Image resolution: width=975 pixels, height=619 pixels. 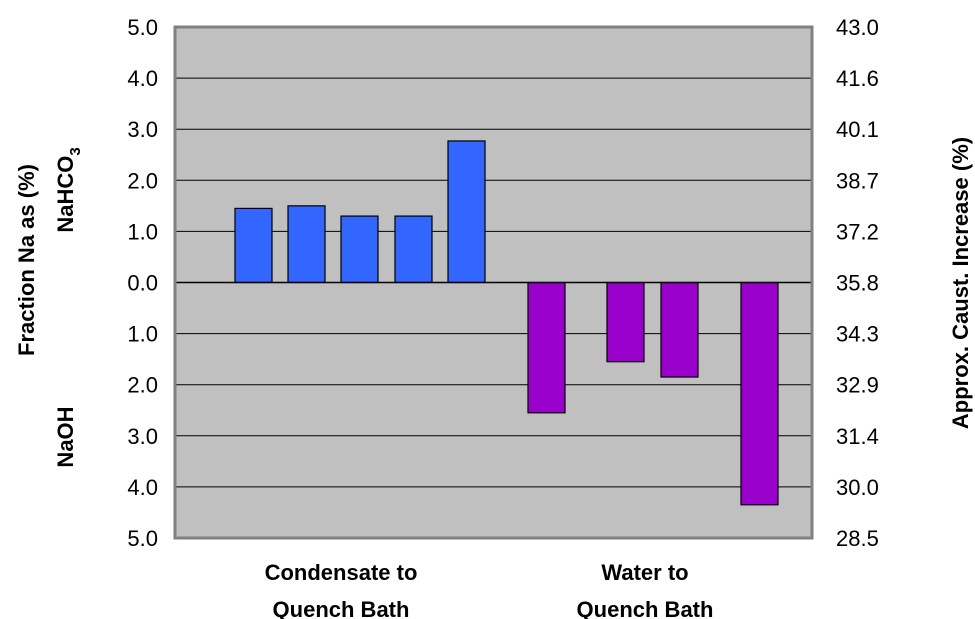 I want to click on right-tick-label: 37.2, so click(x=857, y=231).